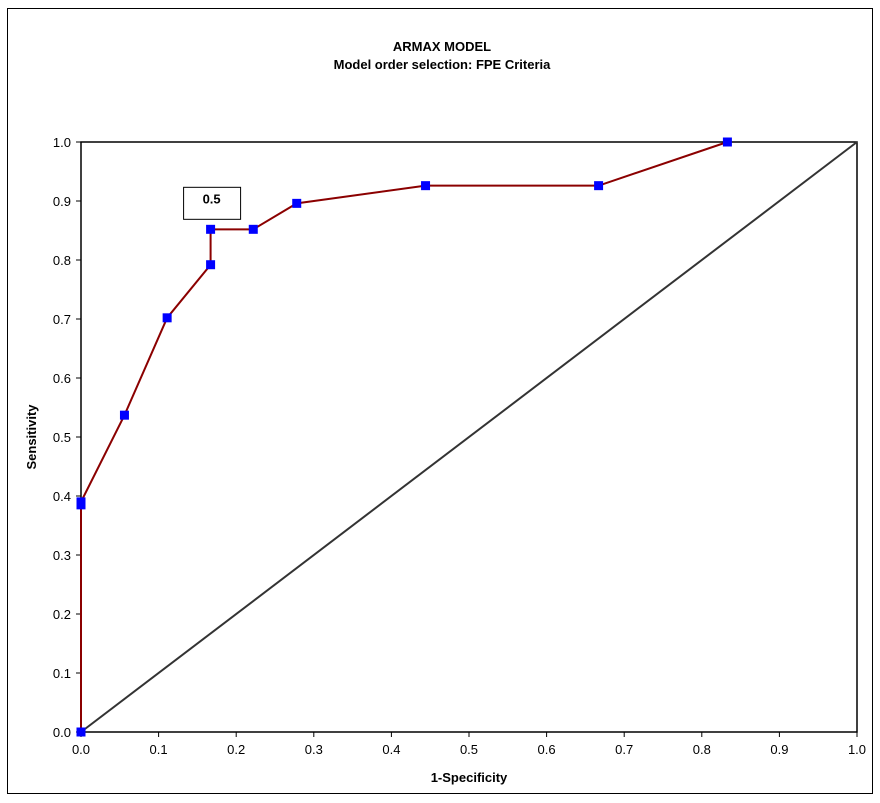  What do you see at coordinates (212, 198) in the screenshot?
I see `annotation-label: 0.5` at bounding box center [212, 198].